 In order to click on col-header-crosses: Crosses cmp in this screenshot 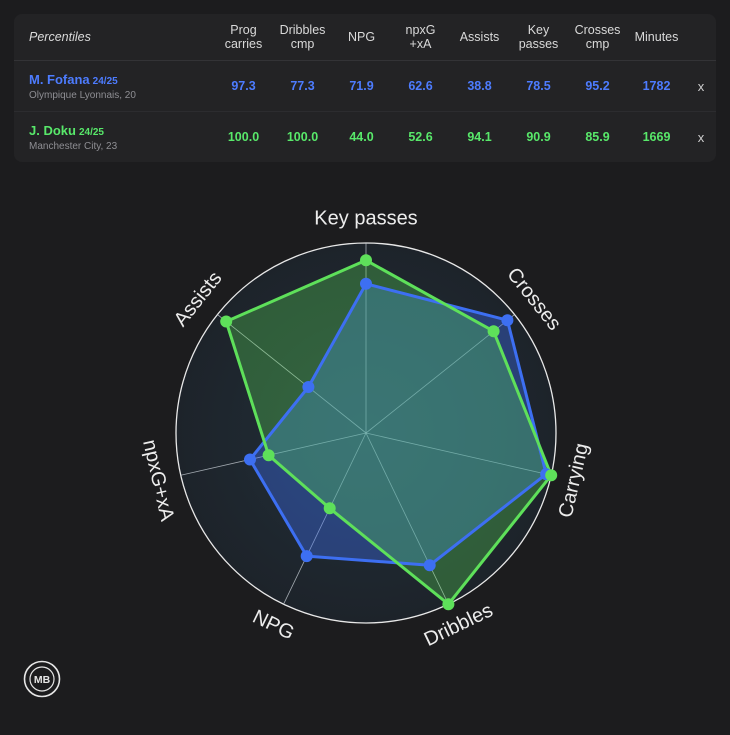, I will do `click(597, 37)`.